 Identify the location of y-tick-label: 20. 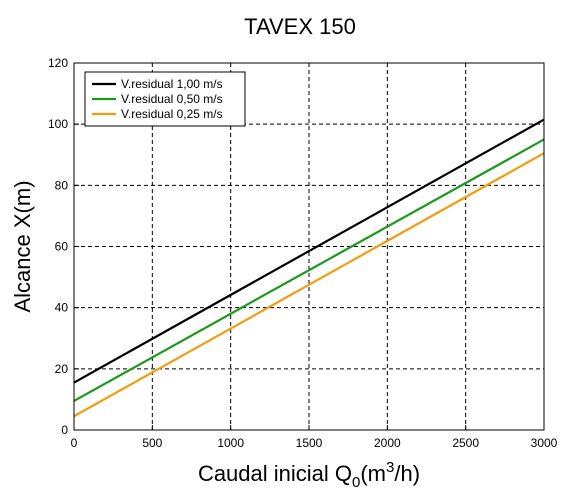
(62, 369).